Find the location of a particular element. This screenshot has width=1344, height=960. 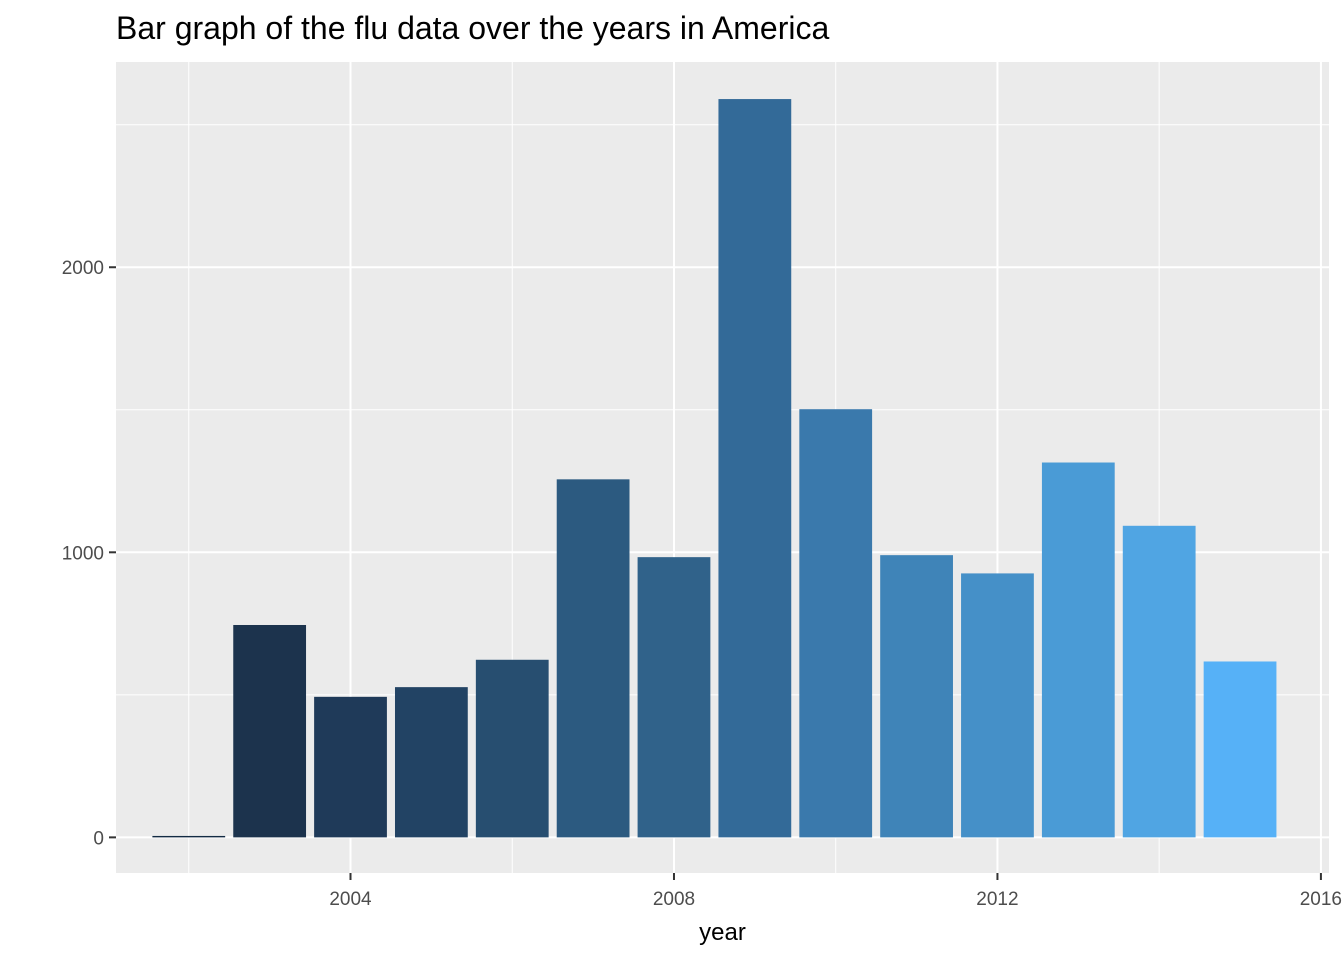

bar-2013 is located at coordinates (1078, 650).